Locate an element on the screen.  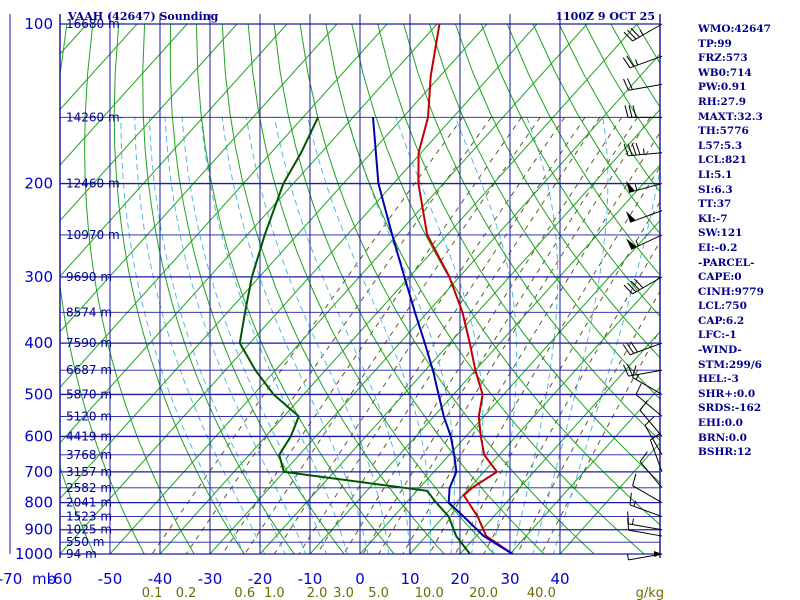
mixing-ratio-label: 20.0 is located at coordinates (483, 593).